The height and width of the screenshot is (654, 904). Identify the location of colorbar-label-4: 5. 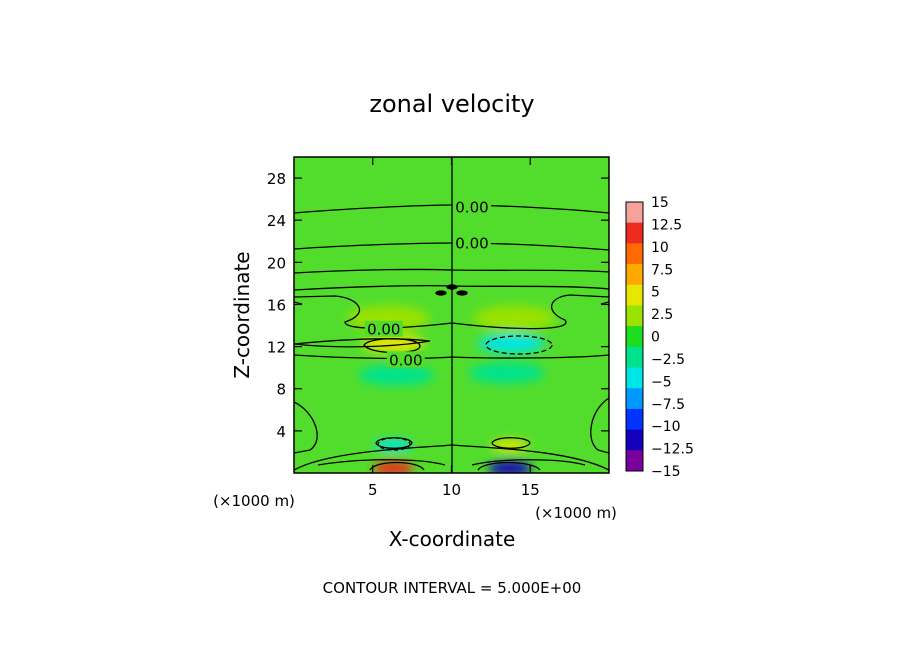
(655, 293).